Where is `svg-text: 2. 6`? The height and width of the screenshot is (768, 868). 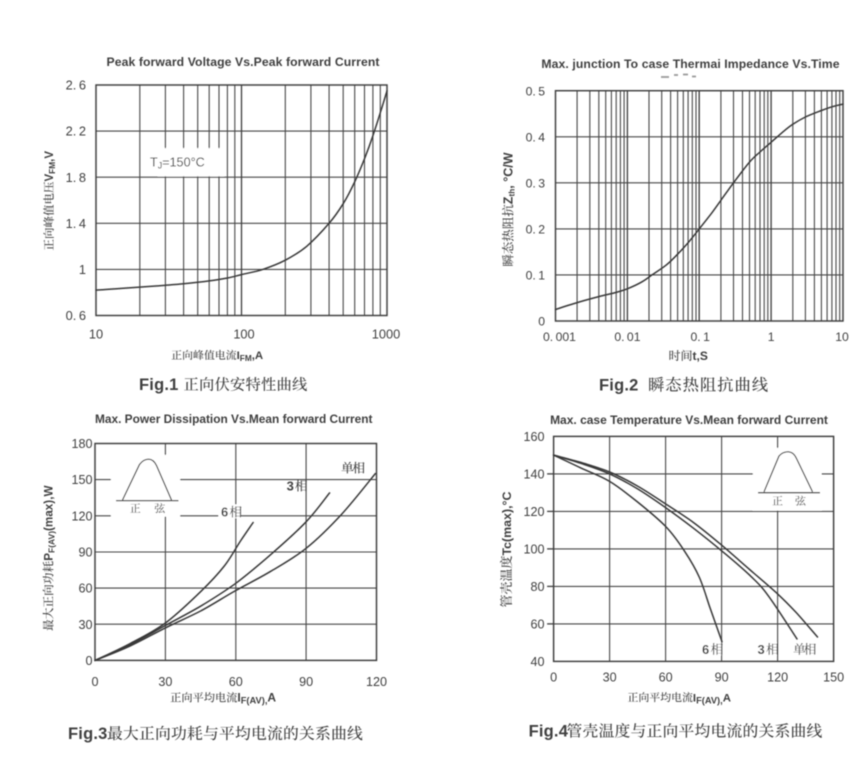
svg-text: 2. 6 is located at coordinates (76, 85).